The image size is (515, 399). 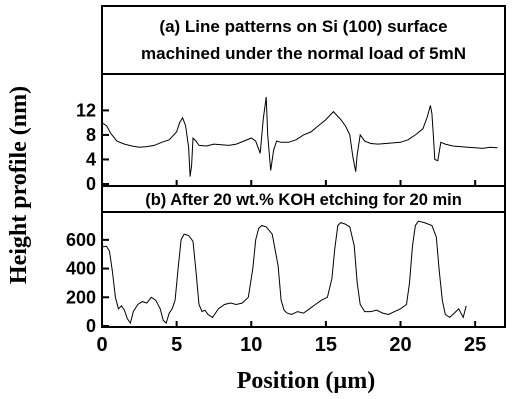 I want to click on panel-a-y-tick-label: 0, so click(x=91, y=184).